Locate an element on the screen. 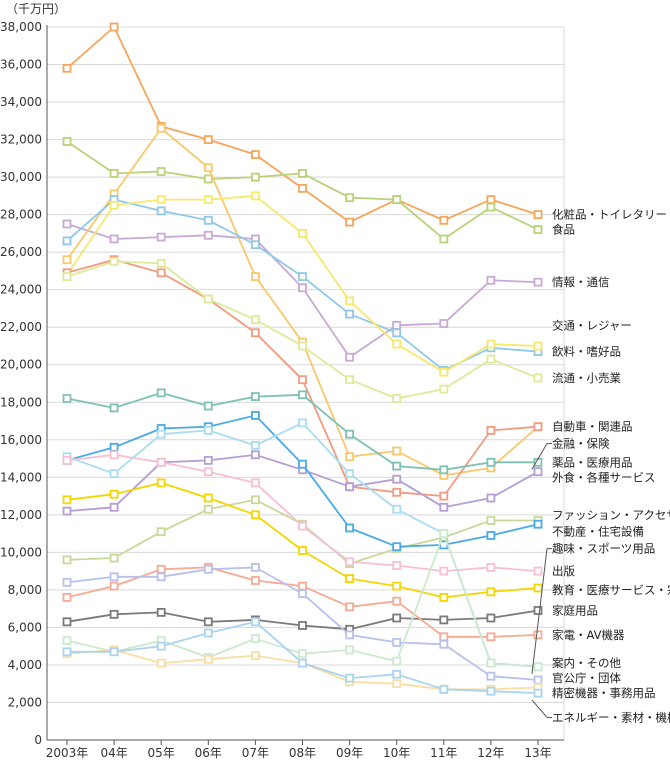 Image resolution: width=670 pixels, height=767 pixels. series-label: 家電・AV機器 is located at coordinates (588, 635).